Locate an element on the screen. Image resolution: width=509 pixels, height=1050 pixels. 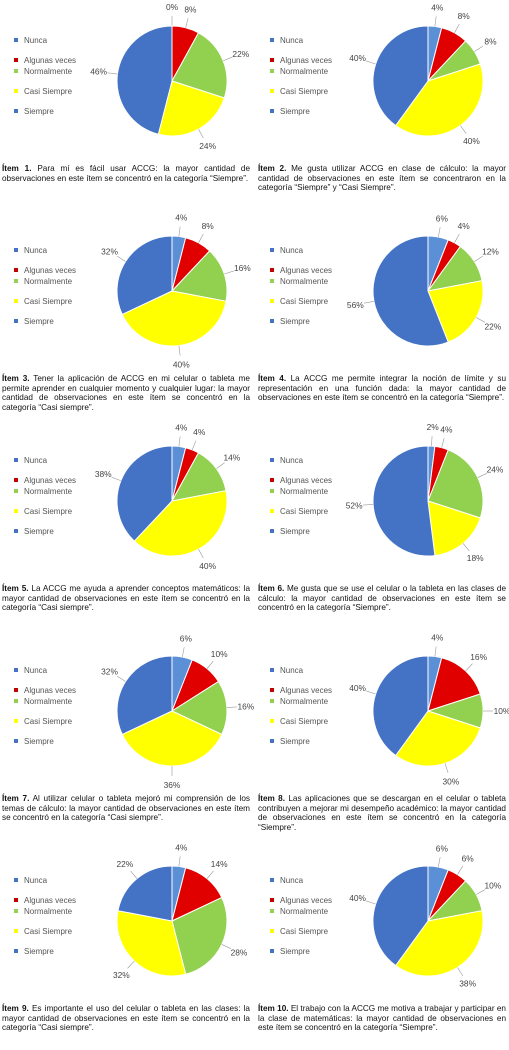
pie-slice-casi-siempre is located at coordinates (439, 100).